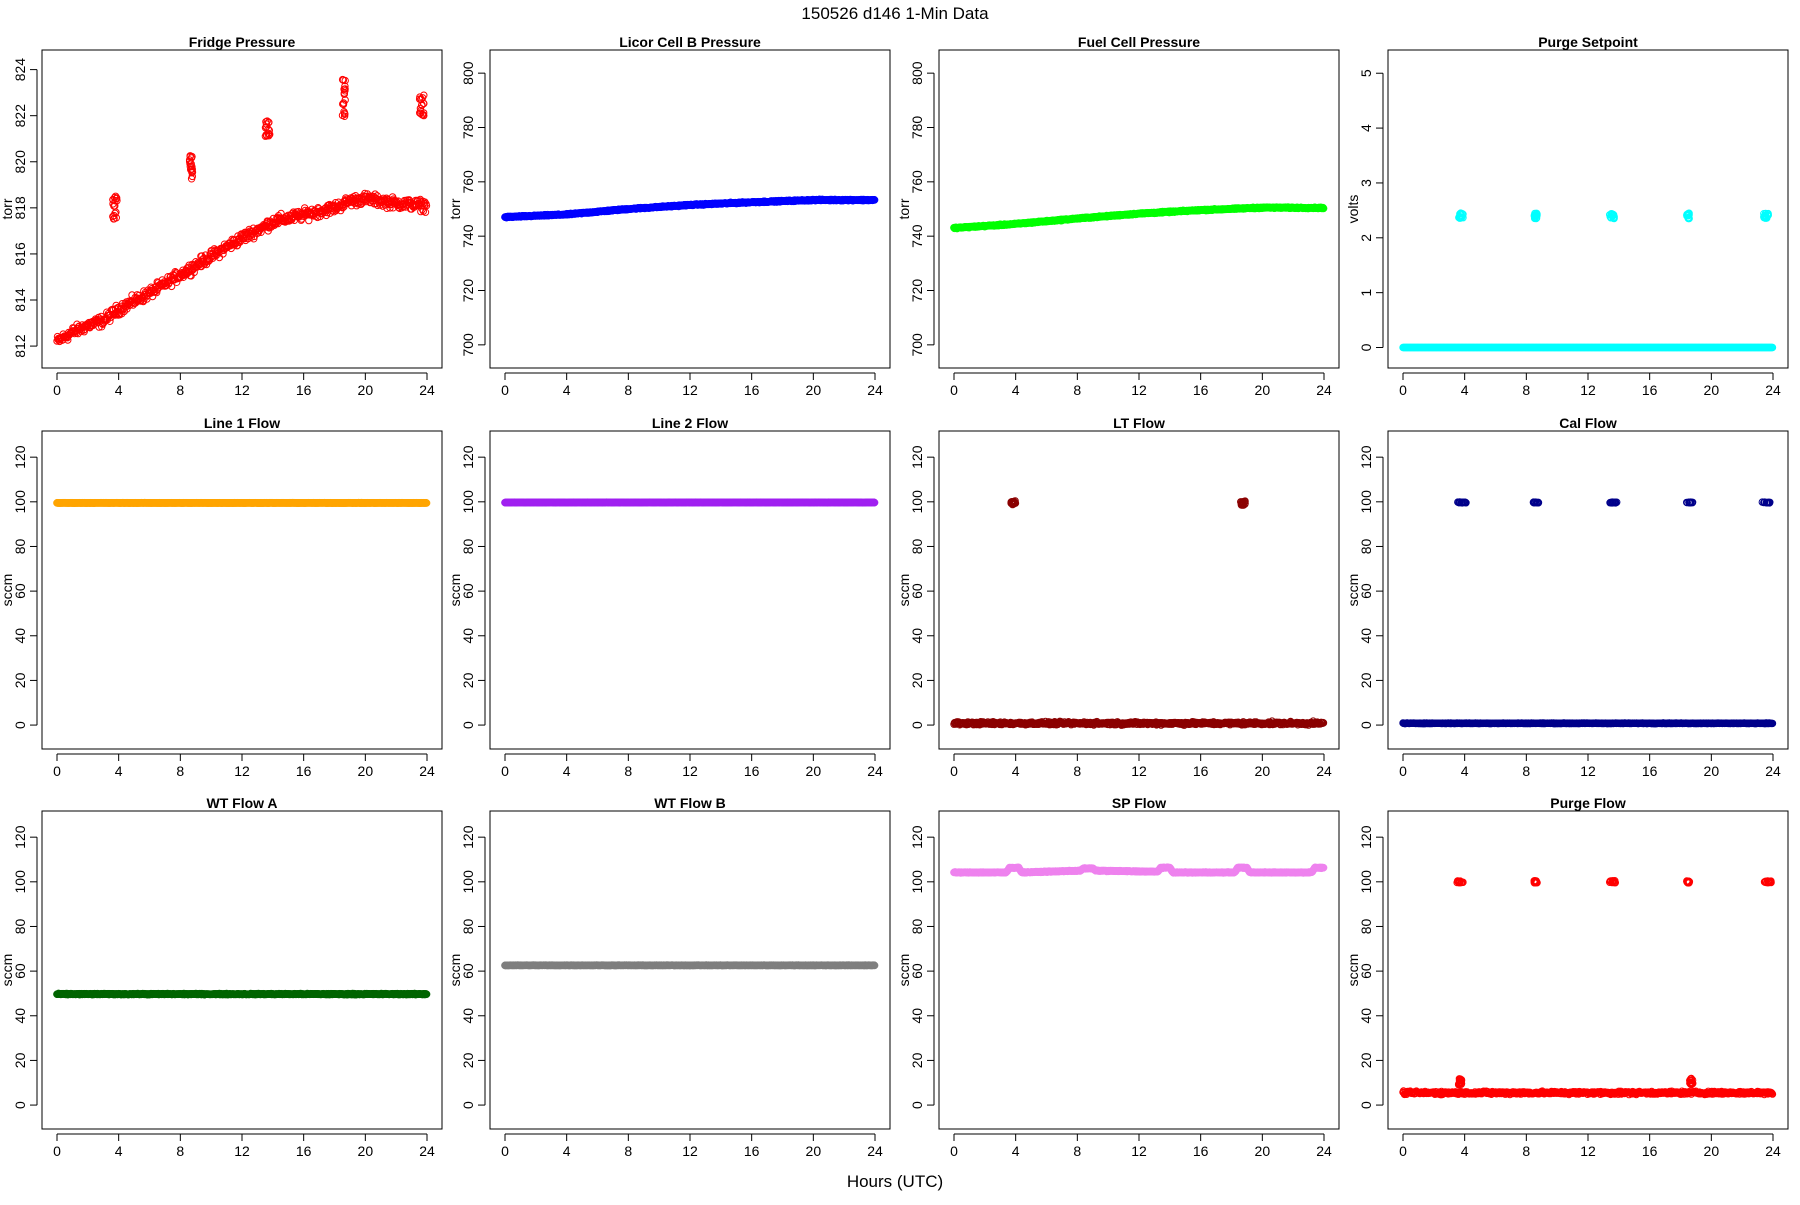 This screenshot has height=1205, width=1800. I want to click on y-tick-label: 5, so click(1366, 73).